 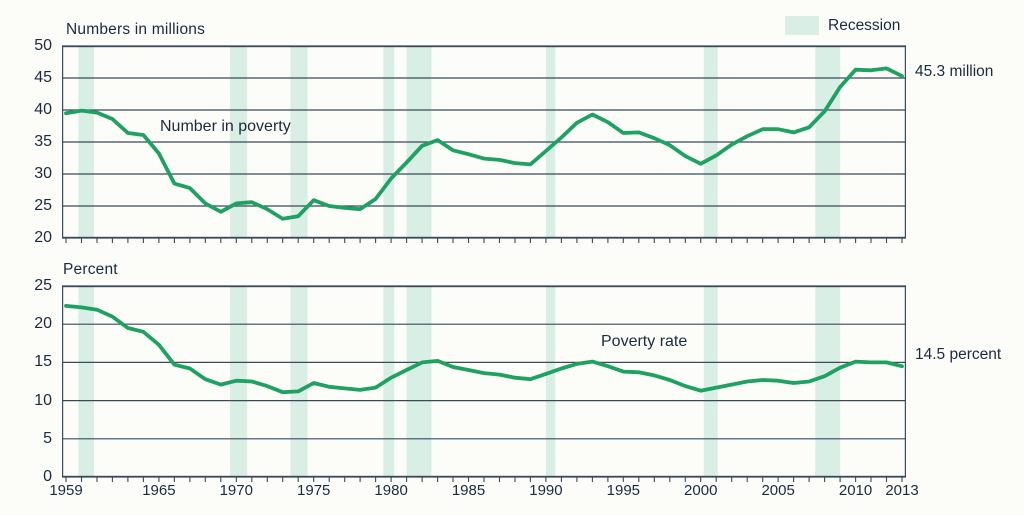 I want to click on latest-rate-annotation: 14.5 percent, so click(x=958, y=354).